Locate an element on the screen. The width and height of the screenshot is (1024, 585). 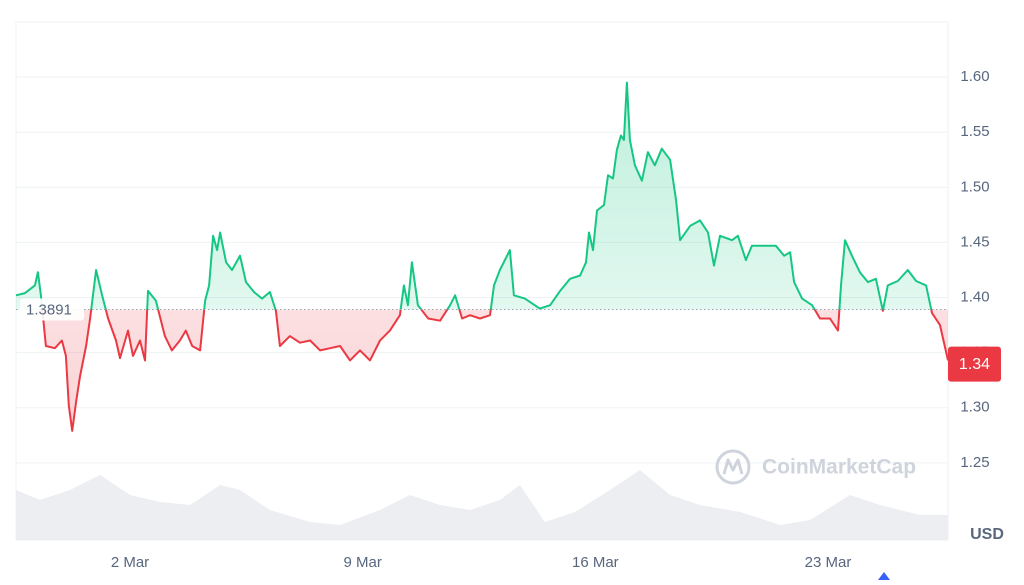
volume-layer is located at coordinates (482, 505).